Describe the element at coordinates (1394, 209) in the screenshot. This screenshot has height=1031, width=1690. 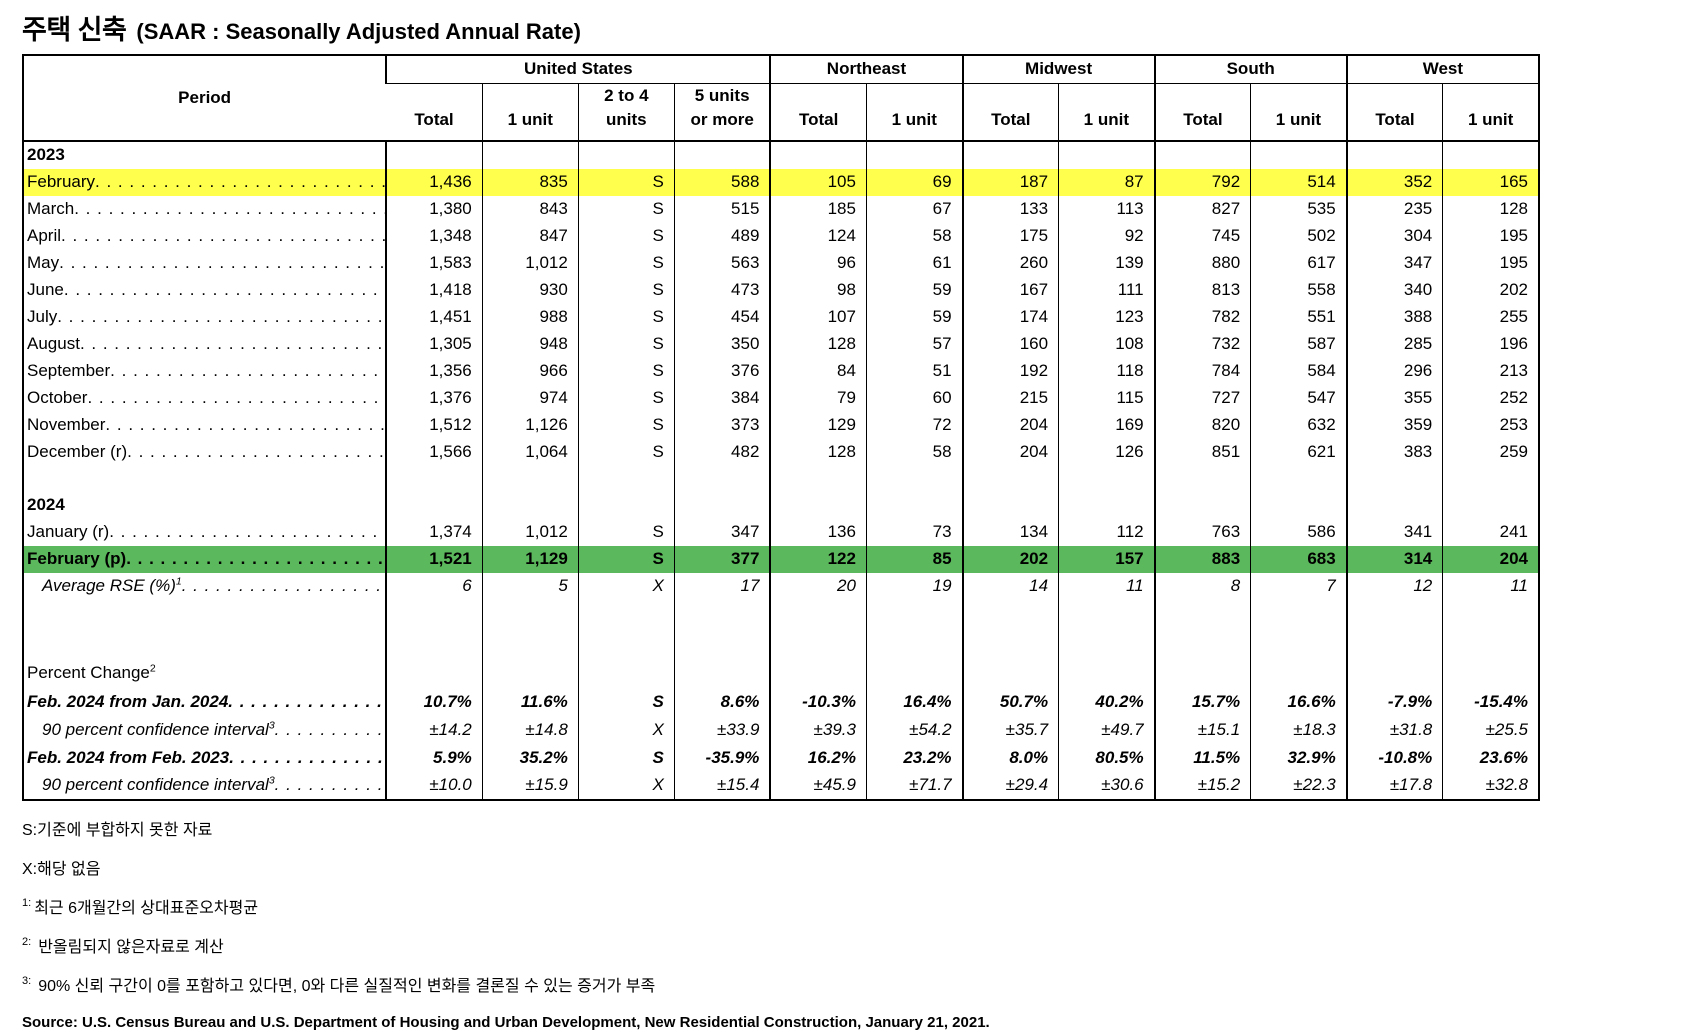
I see `cell: 235` at that location.